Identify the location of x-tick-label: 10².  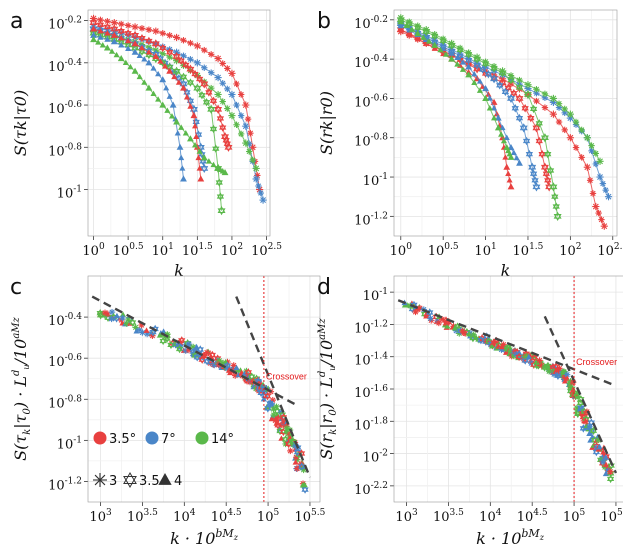
(232, 250).